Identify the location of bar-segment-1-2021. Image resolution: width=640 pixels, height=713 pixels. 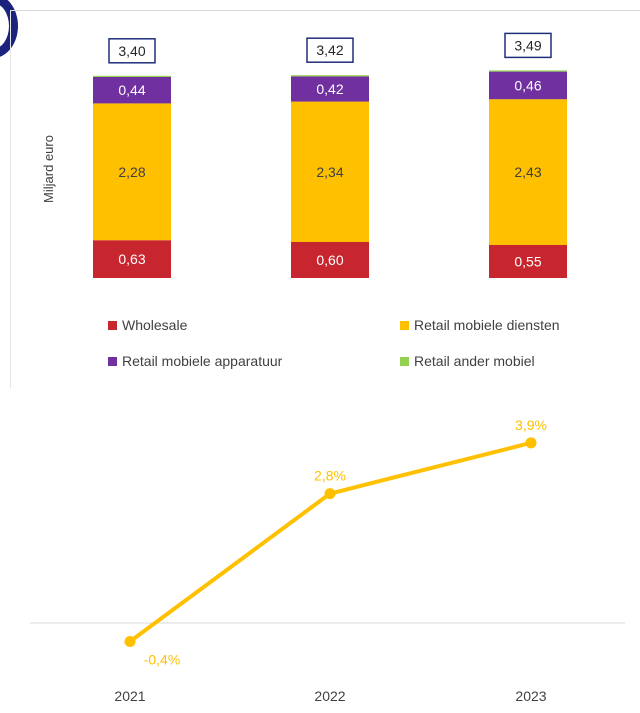
(132, 259).